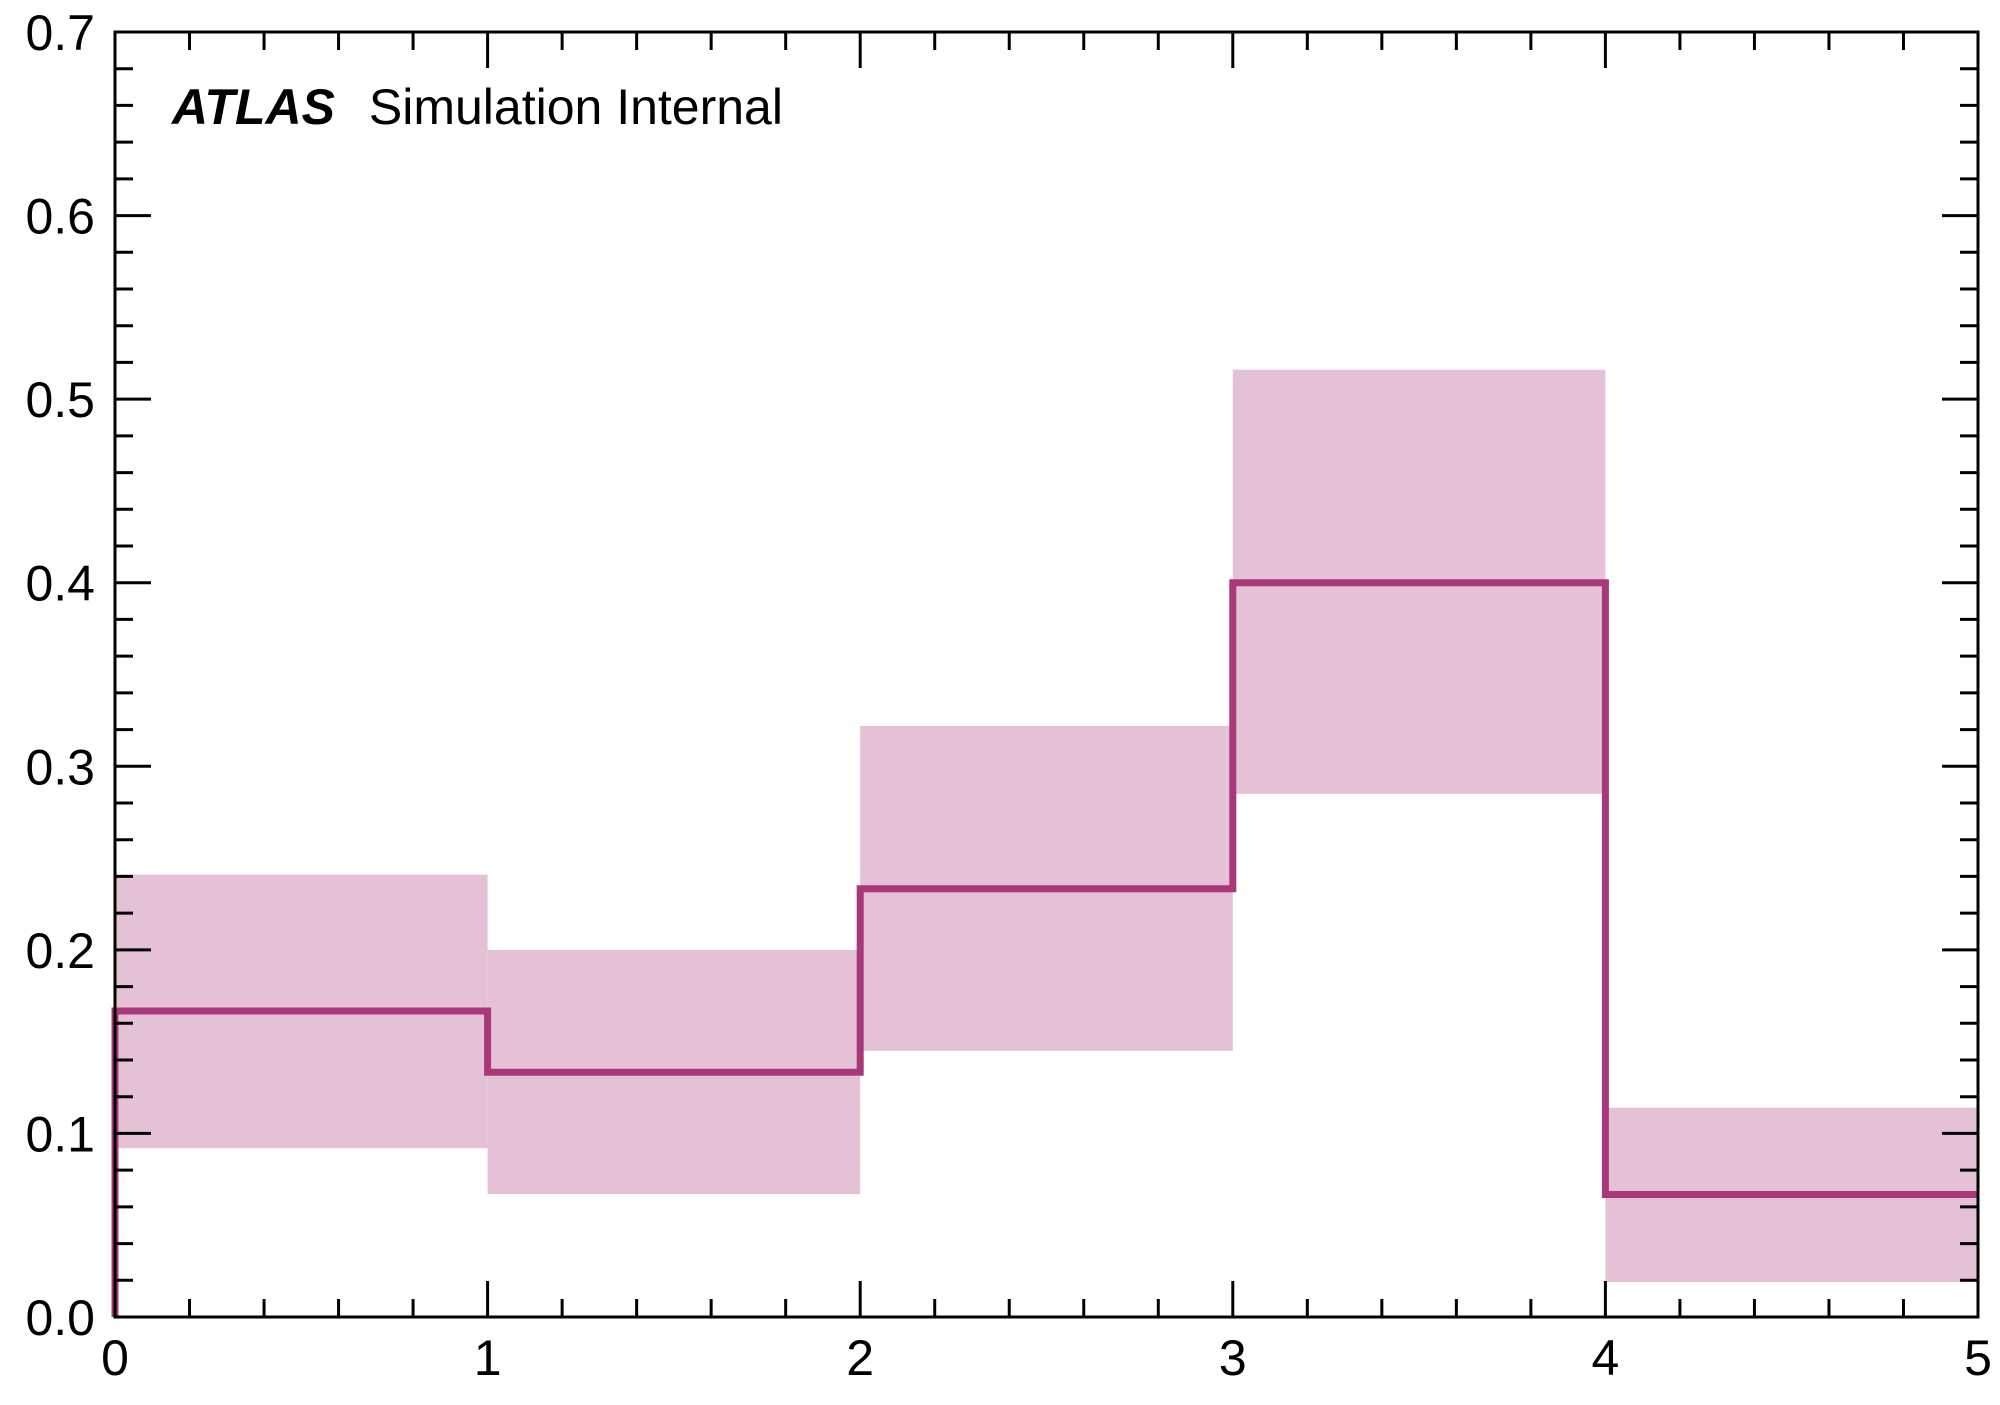  Describe the element at coordinates (1233, 1358) in the screenshot. I see `x-tick-label: 3` at that location.